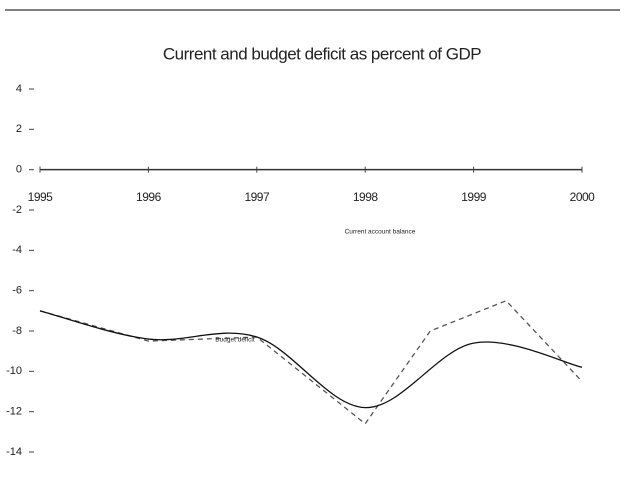  Describe the element at coordinates (17, 331) in the screenshot. I see `y-tick-label: -8` at that location.